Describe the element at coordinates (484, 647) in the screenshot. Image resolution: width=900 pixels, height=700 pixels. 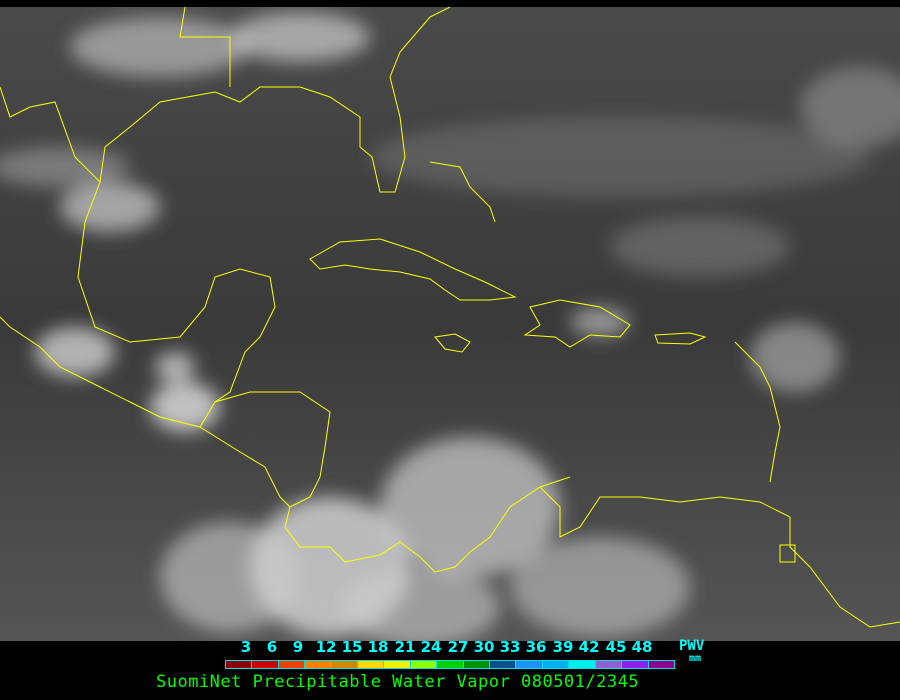
I see `legend-tick: 30` at that location.